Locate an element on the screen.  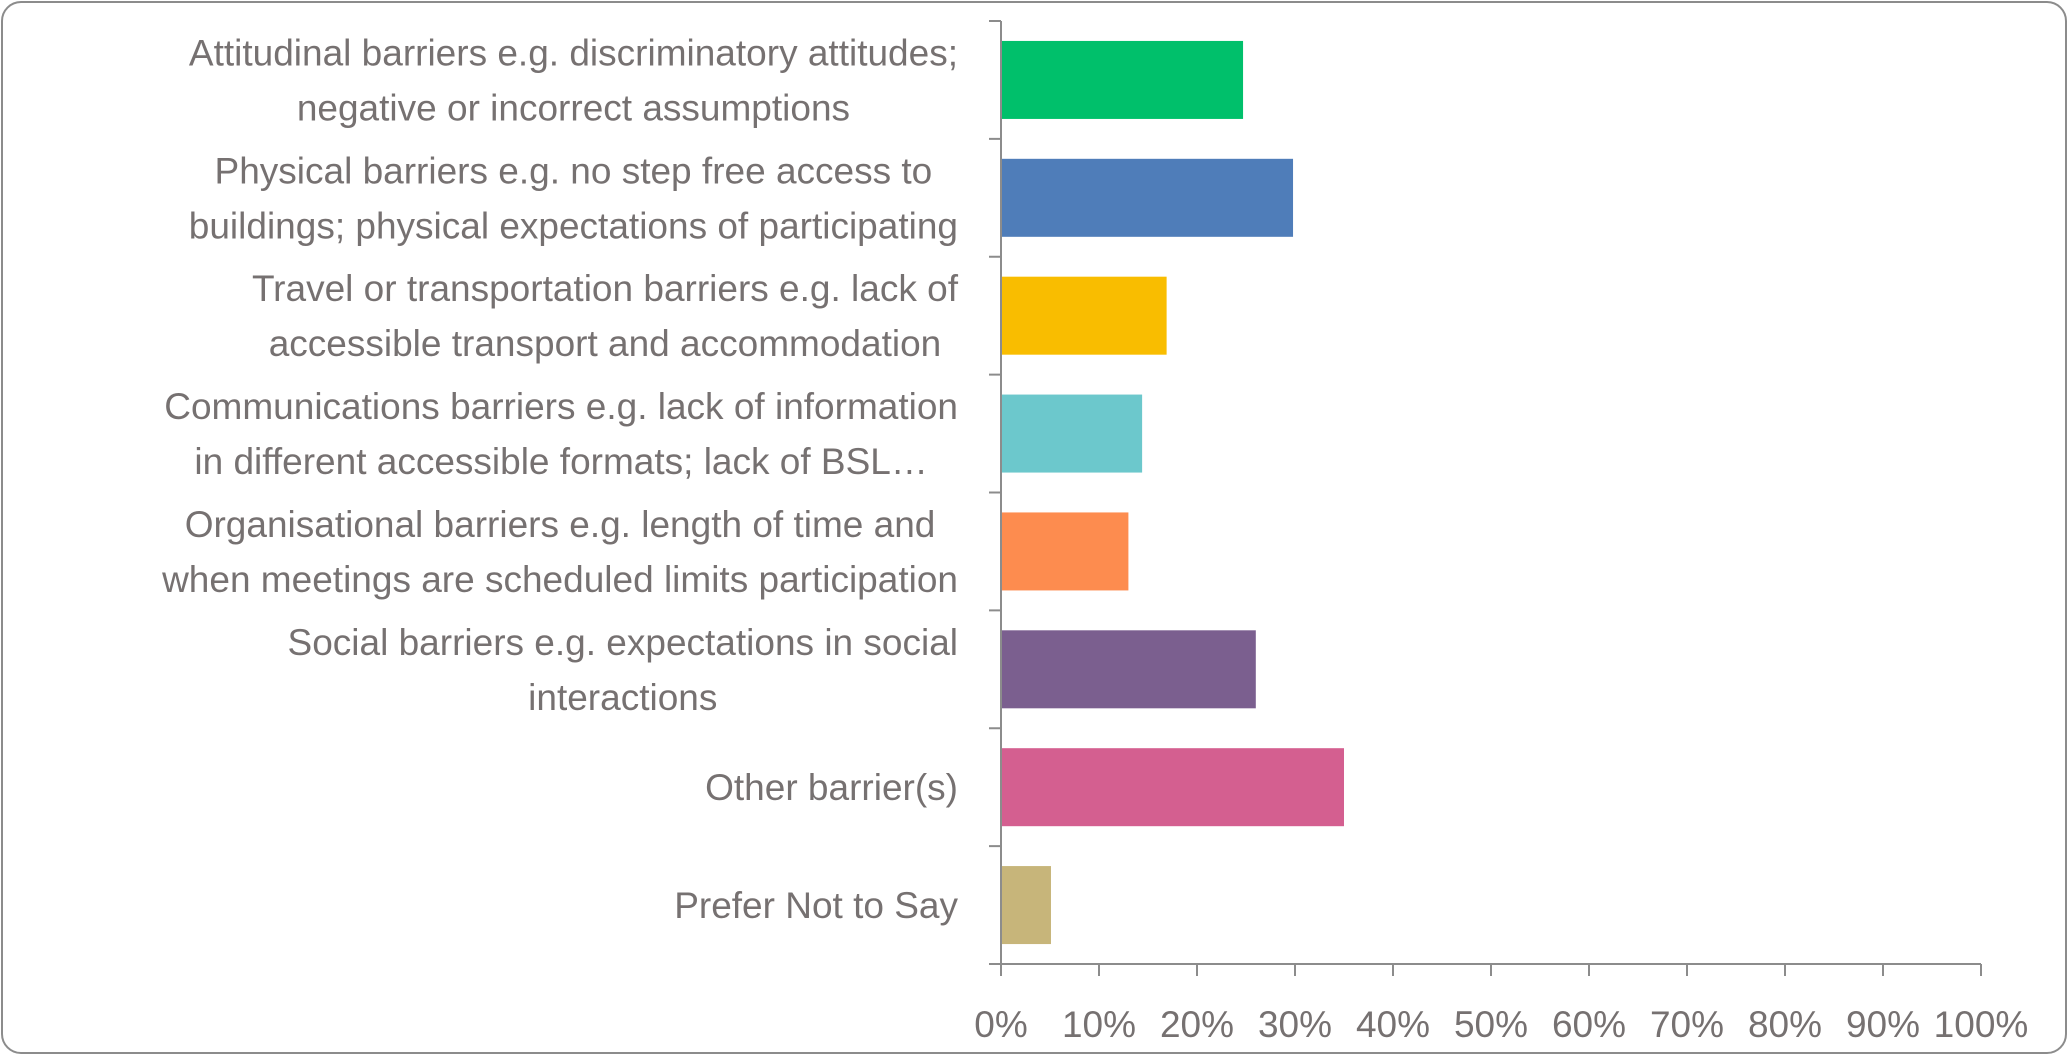
x-tick-label-8: 80% is located at coordinates (1785, 1024).